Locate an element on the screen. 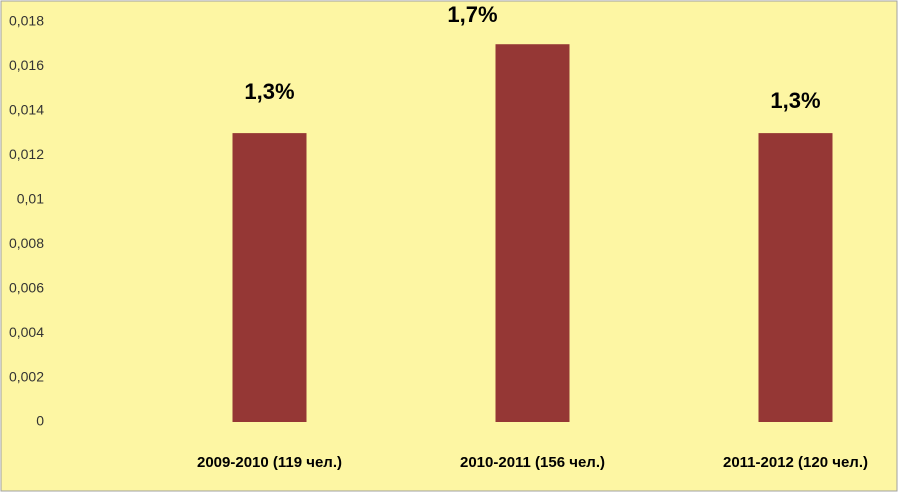  x-tick-label: 2011-2012 (120 чел.) is located at coordinates (795, 462).